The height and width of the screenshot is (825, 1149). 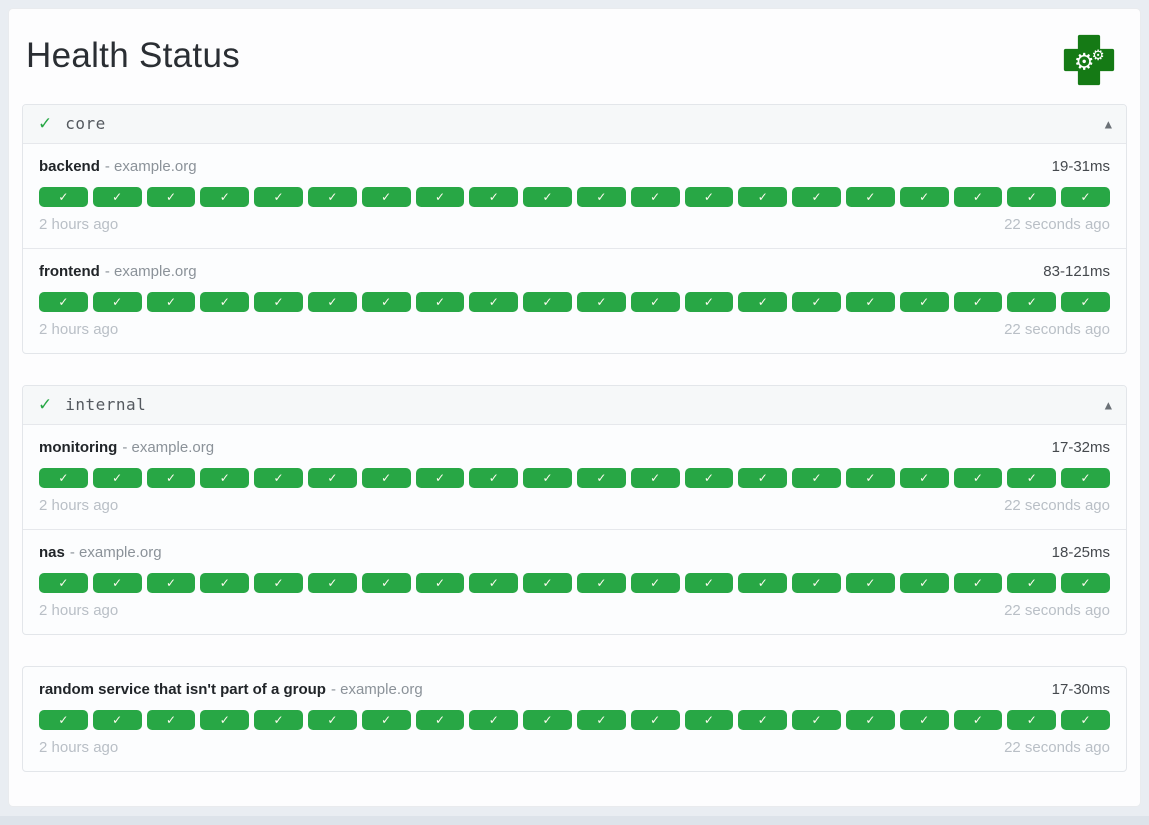 I want to click on group-header: ✓ core ▲, so click(x=574, y=124).